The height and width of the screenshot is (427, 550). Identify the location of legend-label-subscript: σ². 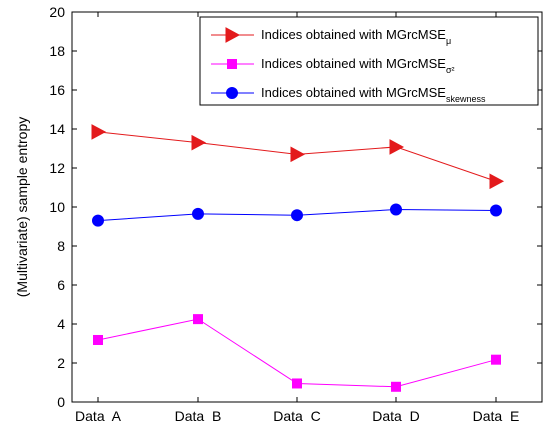
(450, 70).